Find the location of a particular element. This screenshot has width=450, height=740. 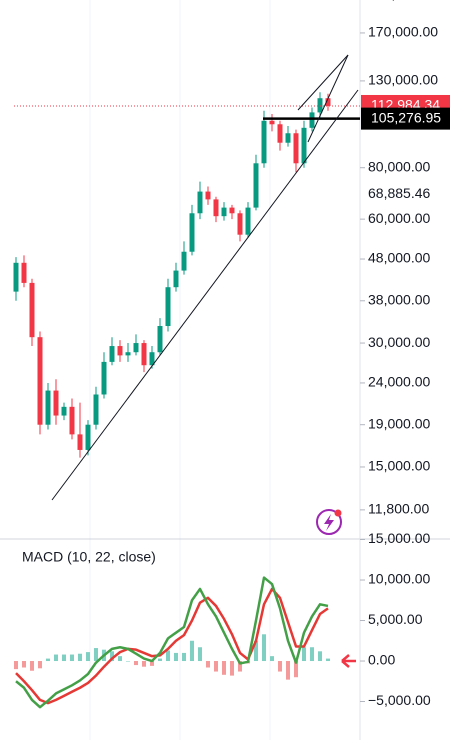

icon-bolt is located at coordinates (329, 522).